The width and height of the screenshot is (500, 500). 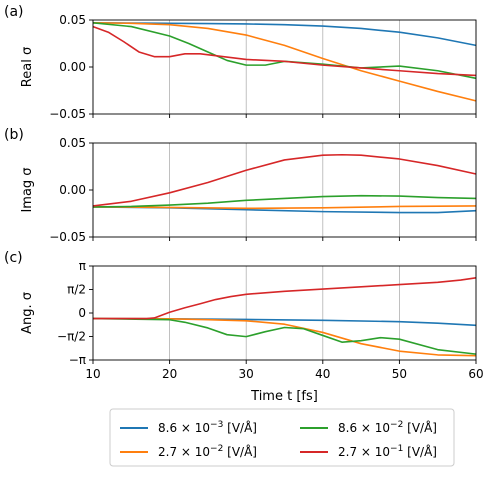 What do you see at coordinates (27, 313) in the screenshot?
I see `y-axis-label: Ang. σ` at bounding box center [27, 313].